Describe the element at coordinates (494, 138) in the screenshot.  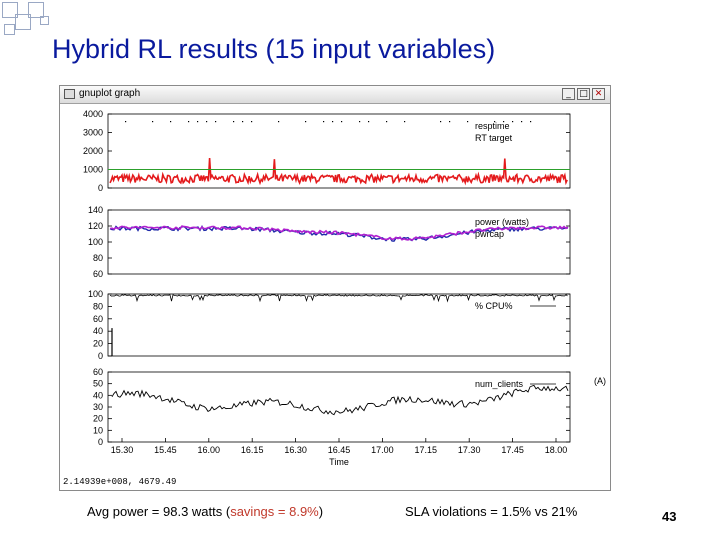
I see `legend-label: RT target` at that location.